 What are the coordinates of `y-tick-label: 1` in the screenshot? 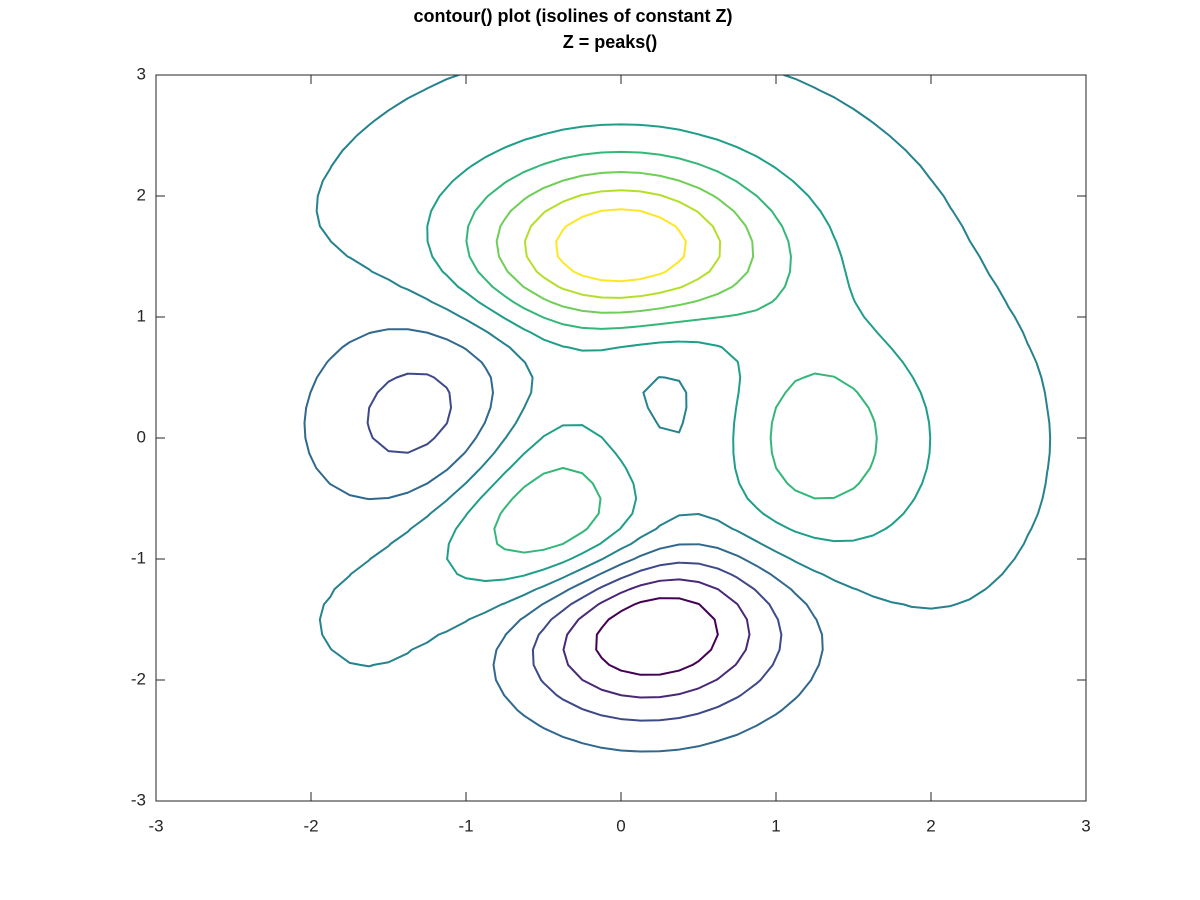 It's located at (141, 315).